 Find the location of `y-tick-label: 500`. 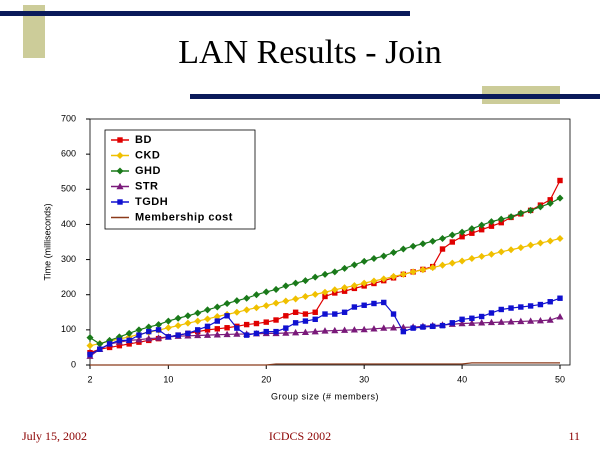

y-tick-label: 500 is located at coordinates (68, 189).